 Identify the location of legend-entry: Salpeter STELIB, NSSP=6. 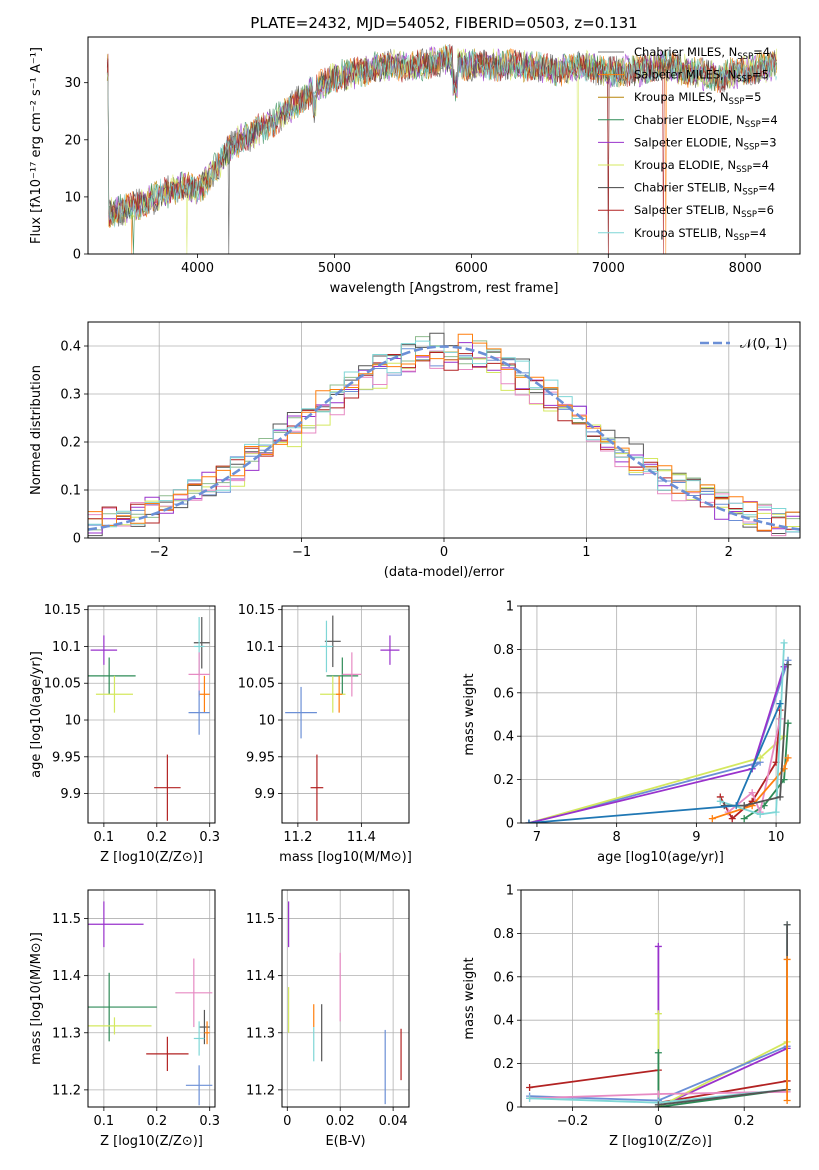
(704, 211).